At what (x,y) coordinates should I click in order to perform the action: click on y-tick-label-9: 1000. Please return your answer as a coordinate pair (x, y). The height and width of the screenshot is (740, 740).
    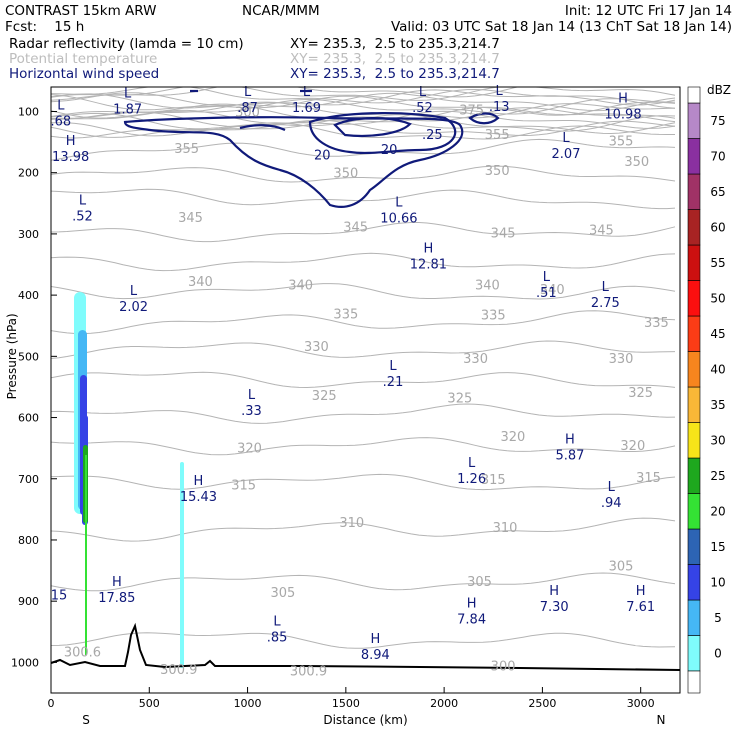
    Looking at the image, I should click on (25, 662).